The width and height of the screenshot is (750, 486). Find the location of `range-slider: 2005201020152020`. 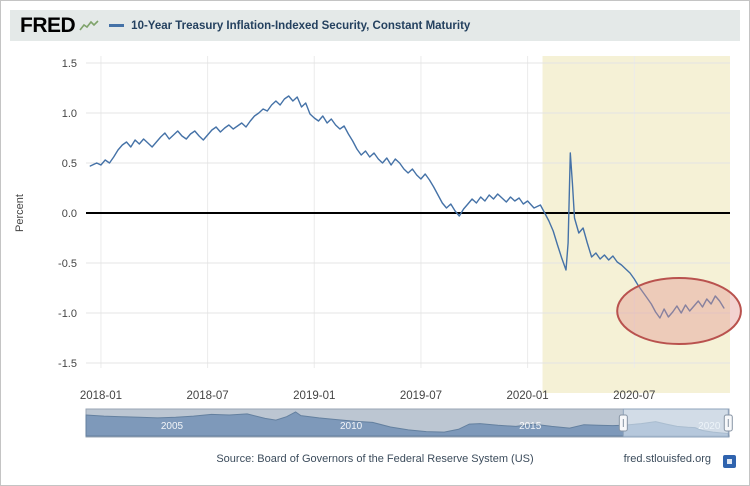

range-slider: 2005201020152020 is located at coordinates (376, 423).